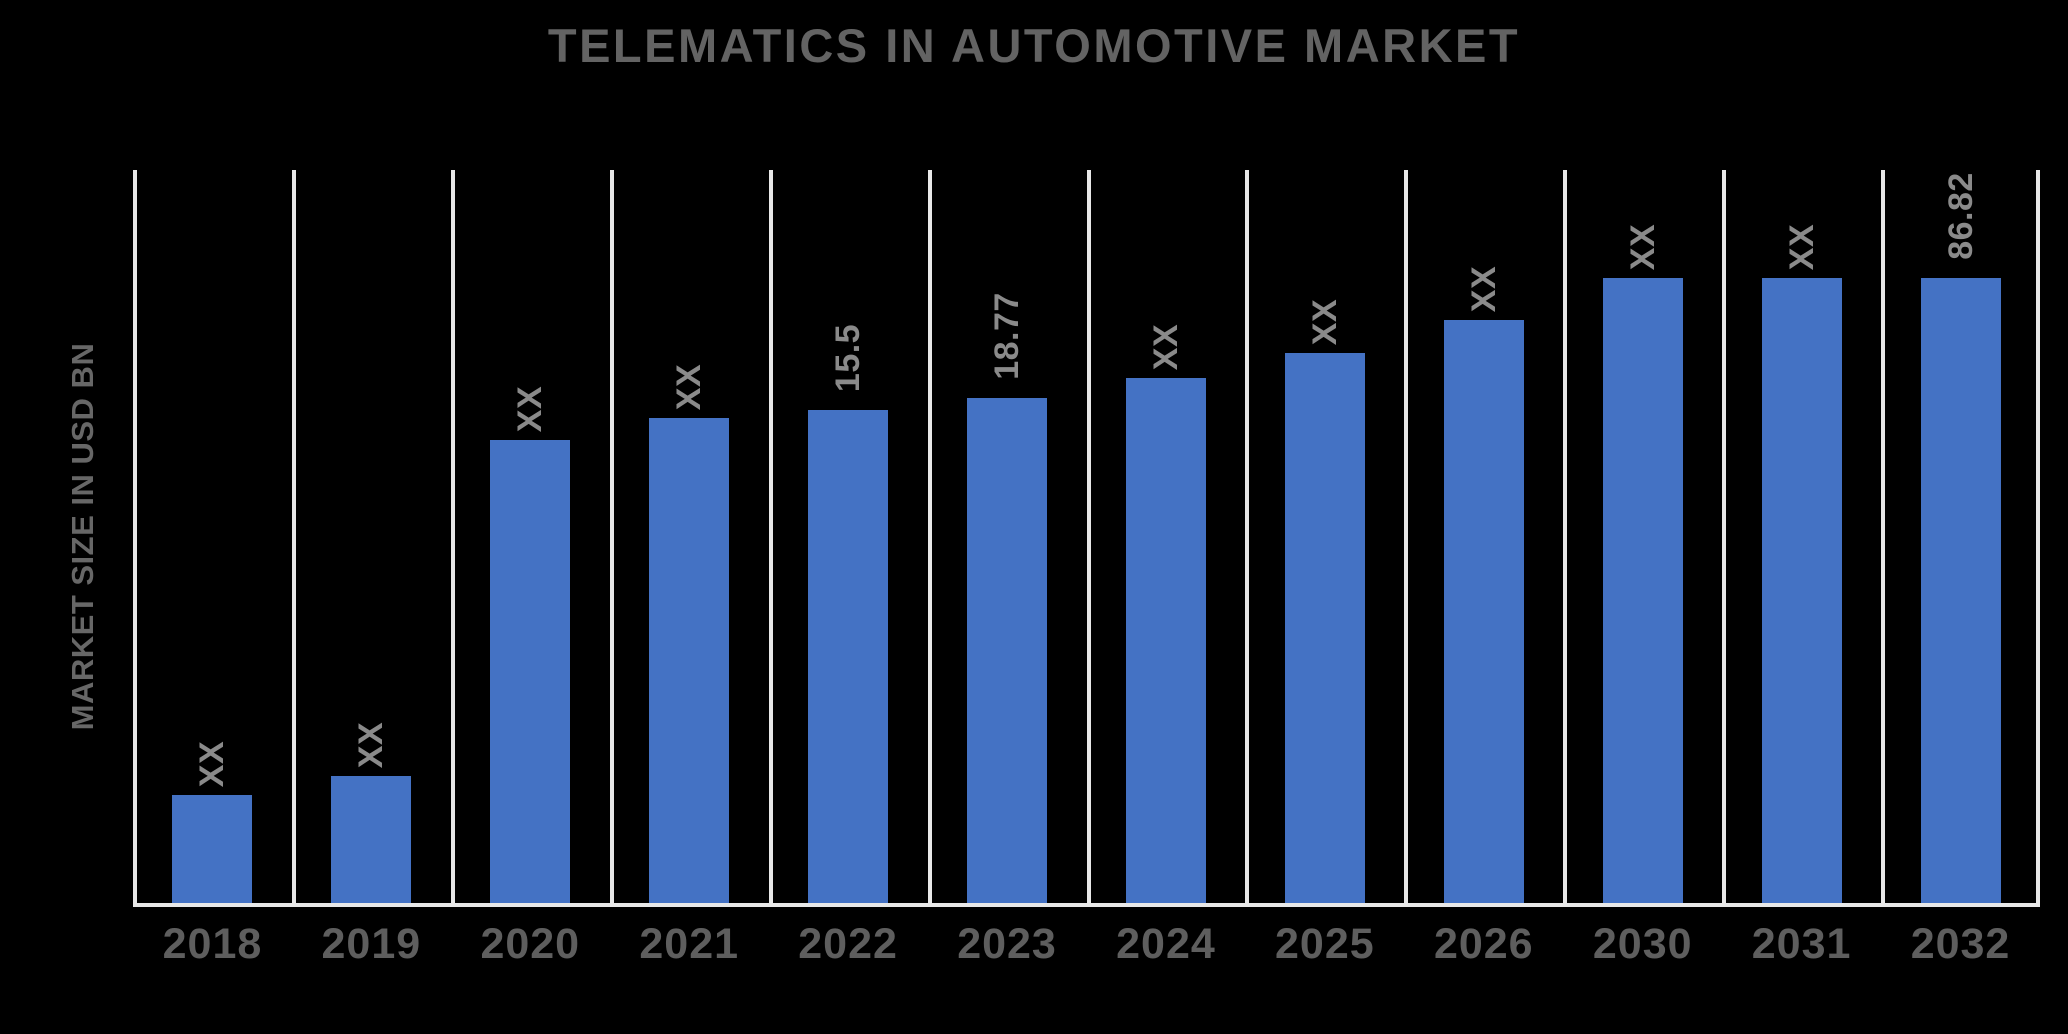 Image resolution: width=2068 pixels, height=1034 pixels. I want to click on x-axis-tick-2021: 2021, so click(689, 944).